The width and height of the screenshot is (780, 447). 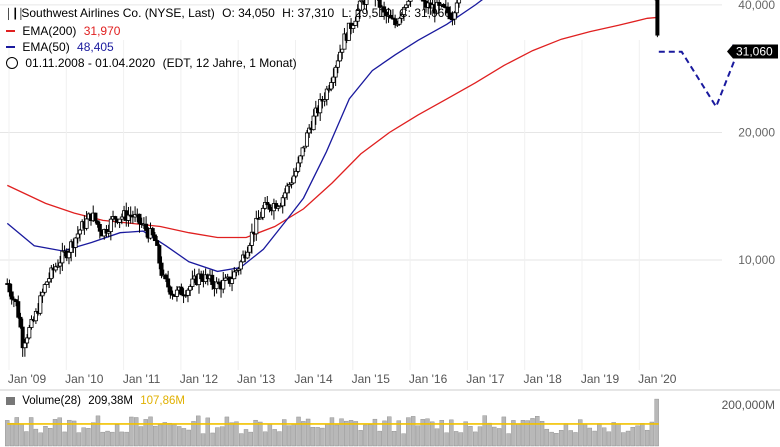 I want to click on date-range: 01.11.2008 - 01.04.2020, so click(x=90, y=63).